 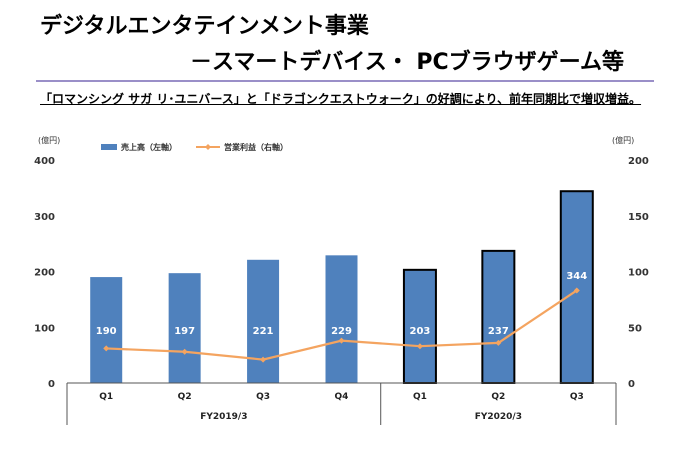 What do you see at coordinates (44, 217) in the screenshot?
I see `left-tick-label: 300` at bounding box center [44, 217].